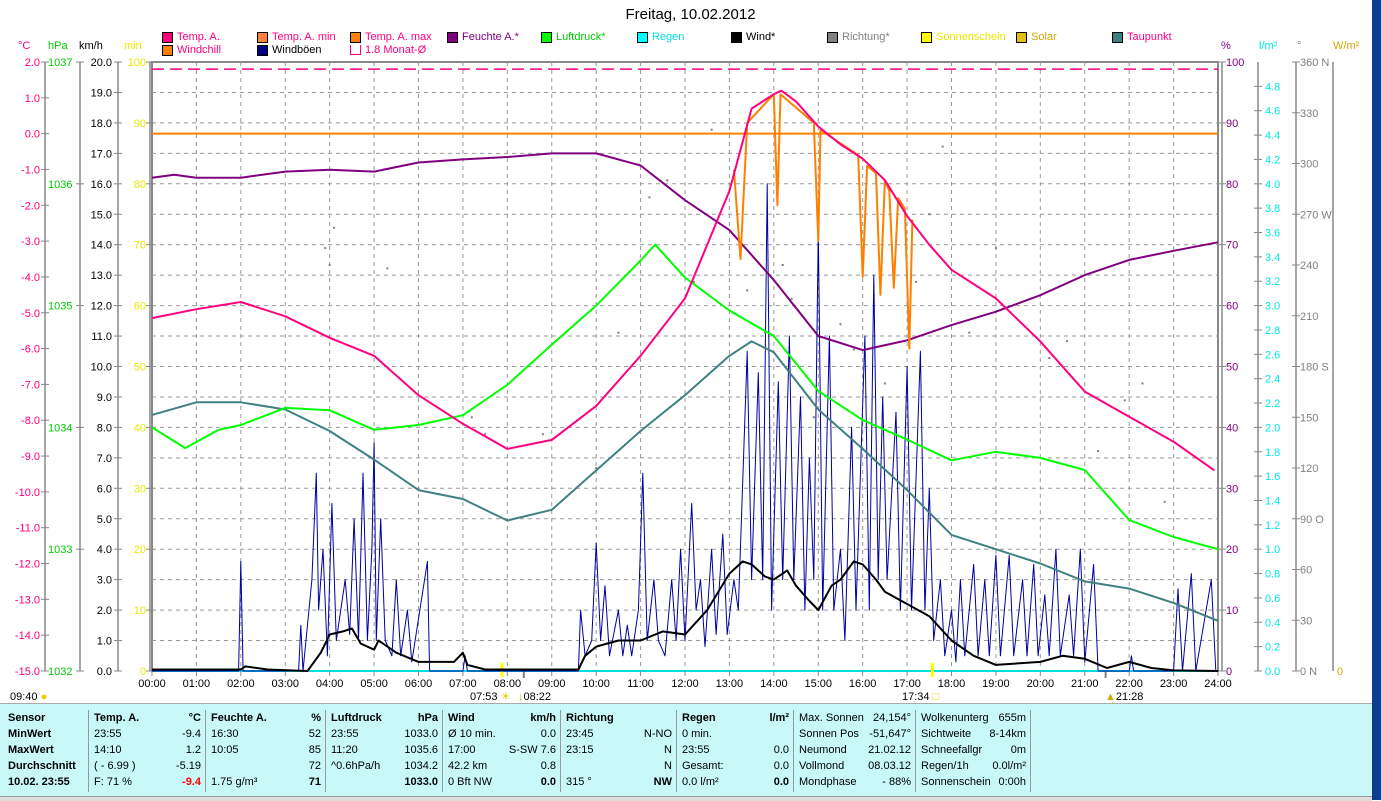  Describe the element at coordinates (1226, 46) in the screenshot. I see `unit-percent: %` at that location.